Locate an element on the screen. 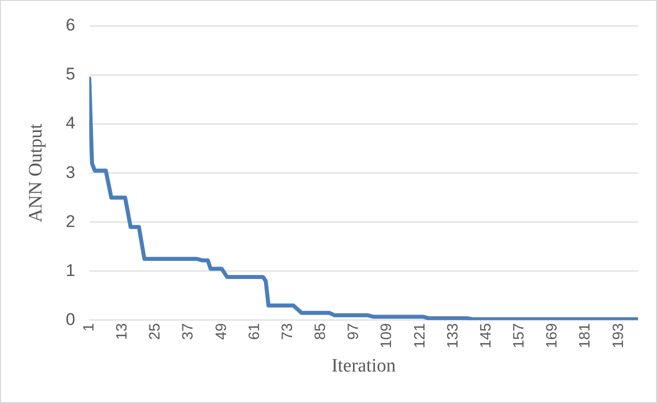  x-tick-label: 157 is located at coordinates (519, 335).